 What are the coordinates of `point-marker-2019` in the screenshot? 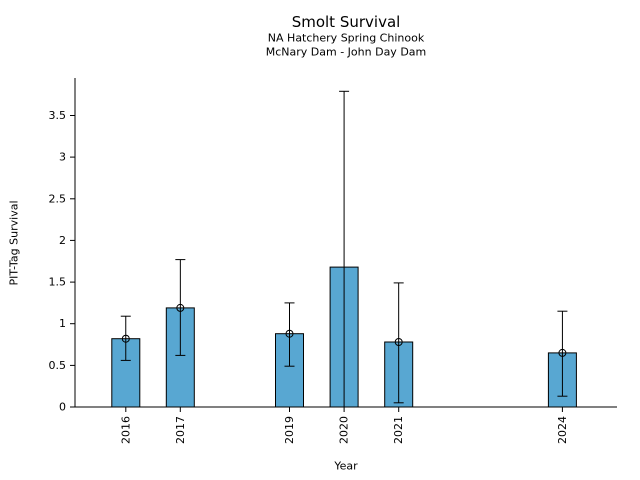 It's located at (289, 333).